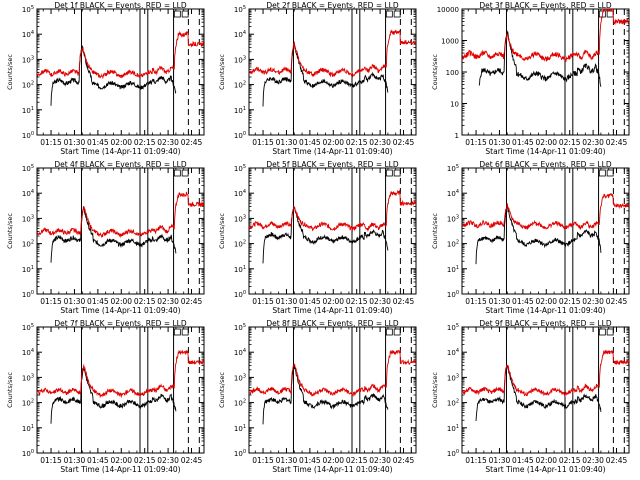 The image size is (640, 480). What do you see at coordinates (457, 136) in the screenshot?
I see `y-tick-label: 1` at bounding box center [457, 136].